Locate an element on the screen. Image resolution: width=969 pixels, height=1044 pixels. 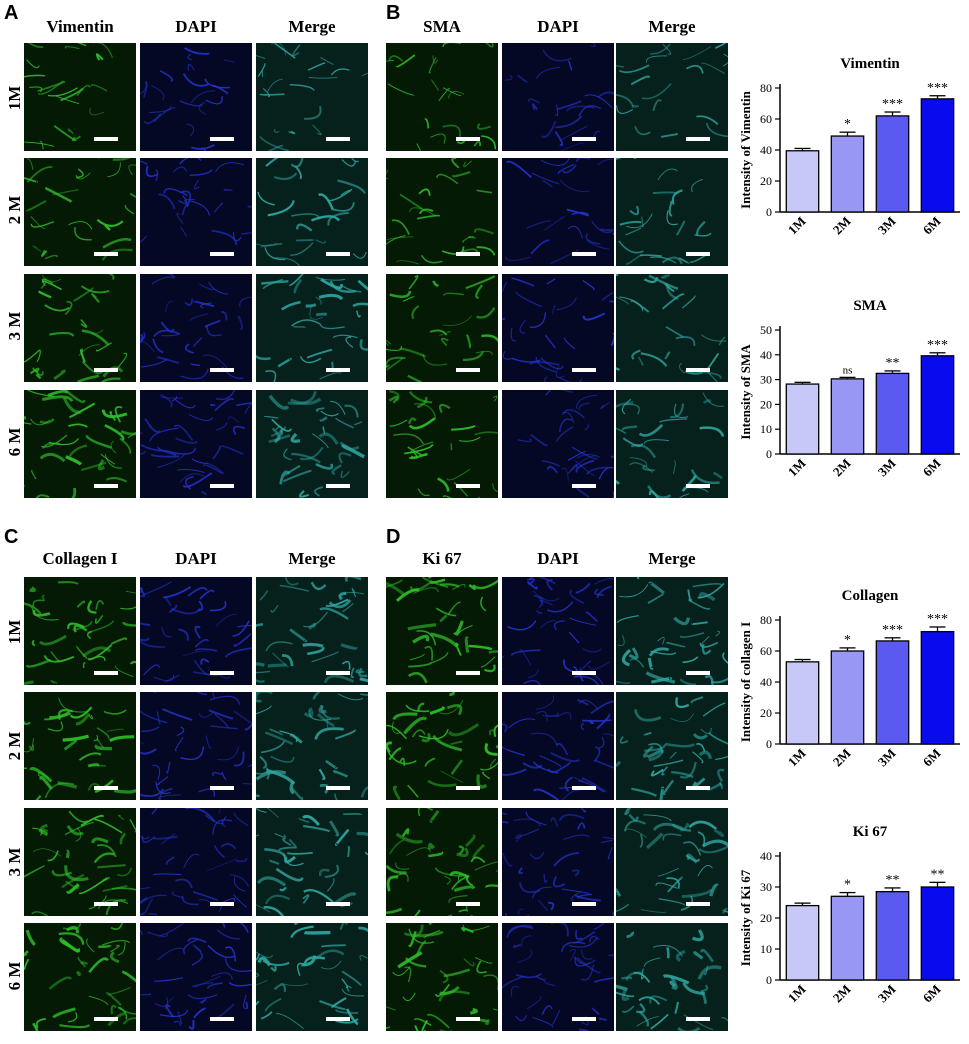
y-tick-label: 30 is located at coordinates (766, 887).